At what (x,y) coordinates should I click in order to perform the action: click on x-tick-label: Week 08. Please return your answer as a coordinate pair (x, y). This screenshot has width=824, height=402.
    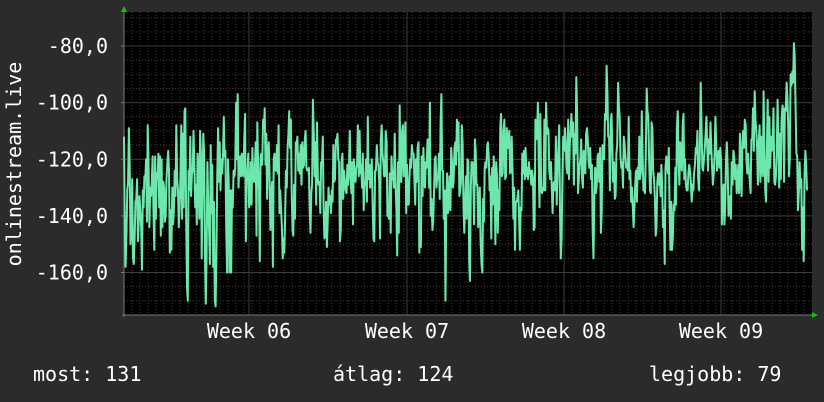
    Looking at the image, I should click on (564, 331).